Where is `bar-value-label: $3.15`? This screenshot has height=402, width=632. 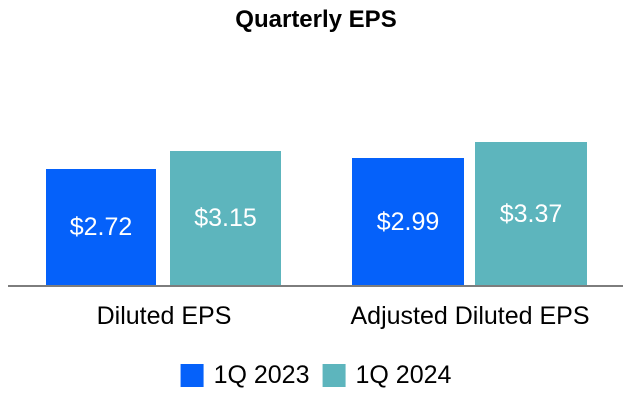
bar-value-label: $3.15 is located at coordinates (225, 218).